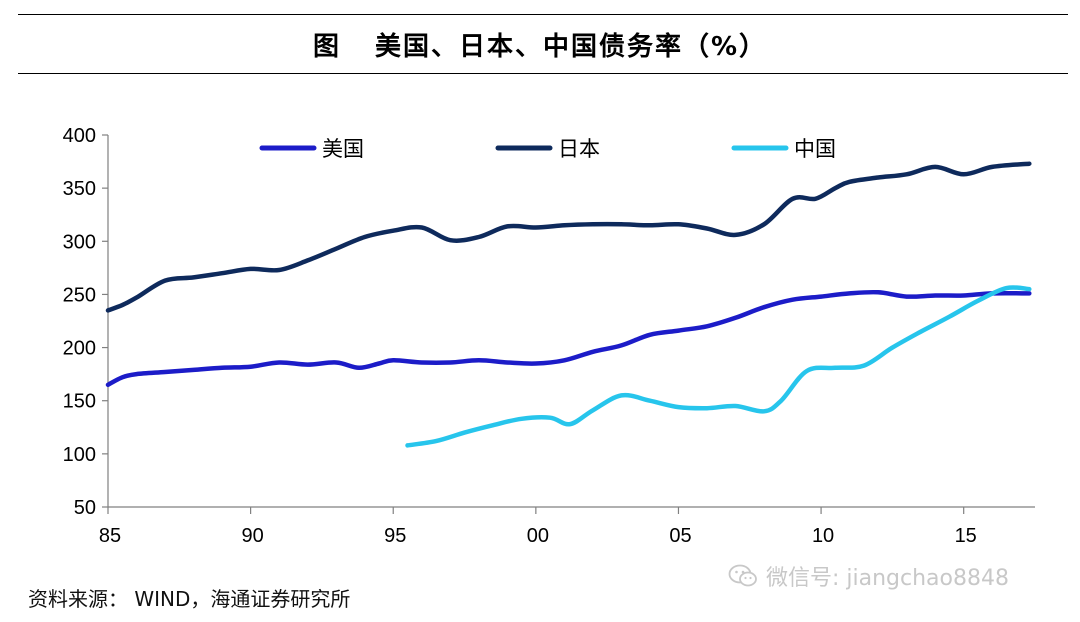  I want to click on title-text: 美国、日本、中国债务率（%）, so click(571, 47).